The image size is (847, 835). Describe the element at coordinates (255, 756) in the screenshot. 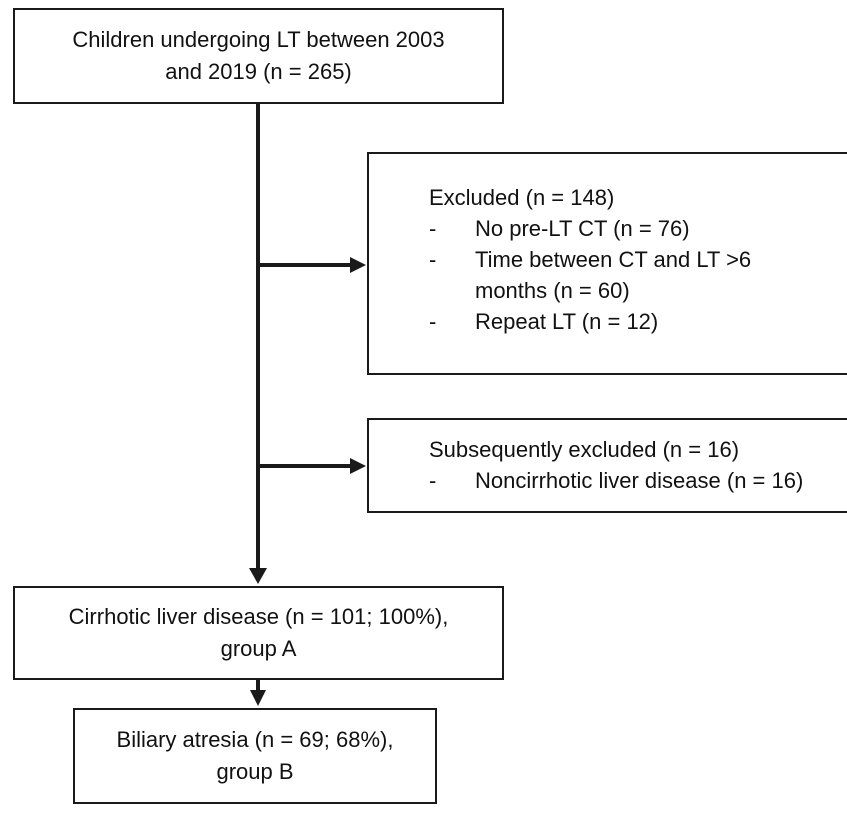

I see `group-b-box: Biliary atresia (n = 69; 68%), group B` at that location.